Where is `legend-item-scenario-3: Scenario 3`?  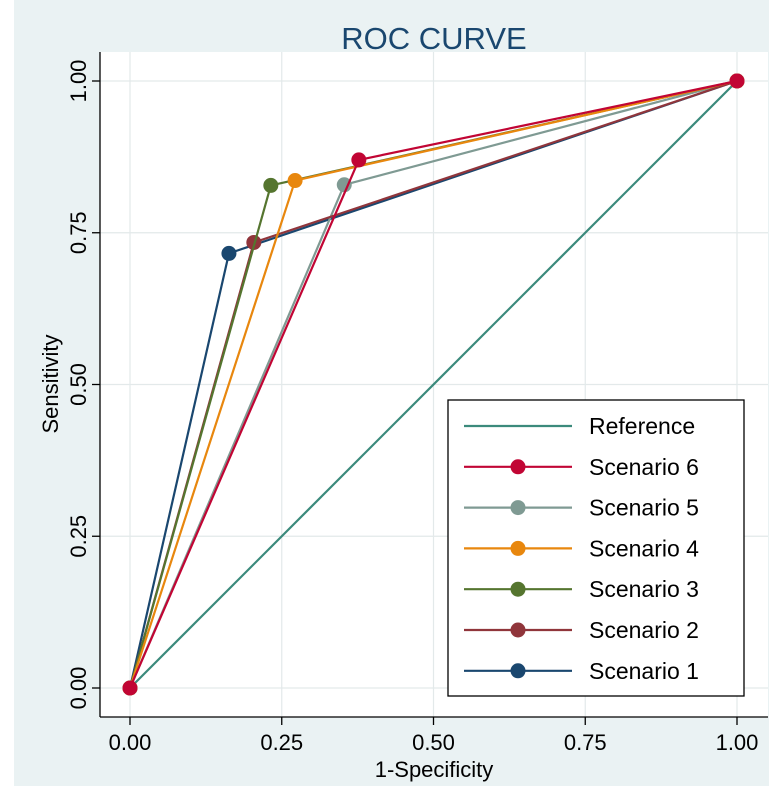
legend-item-scenario-3: Scenario 3 is located at coordinates (581, 589).